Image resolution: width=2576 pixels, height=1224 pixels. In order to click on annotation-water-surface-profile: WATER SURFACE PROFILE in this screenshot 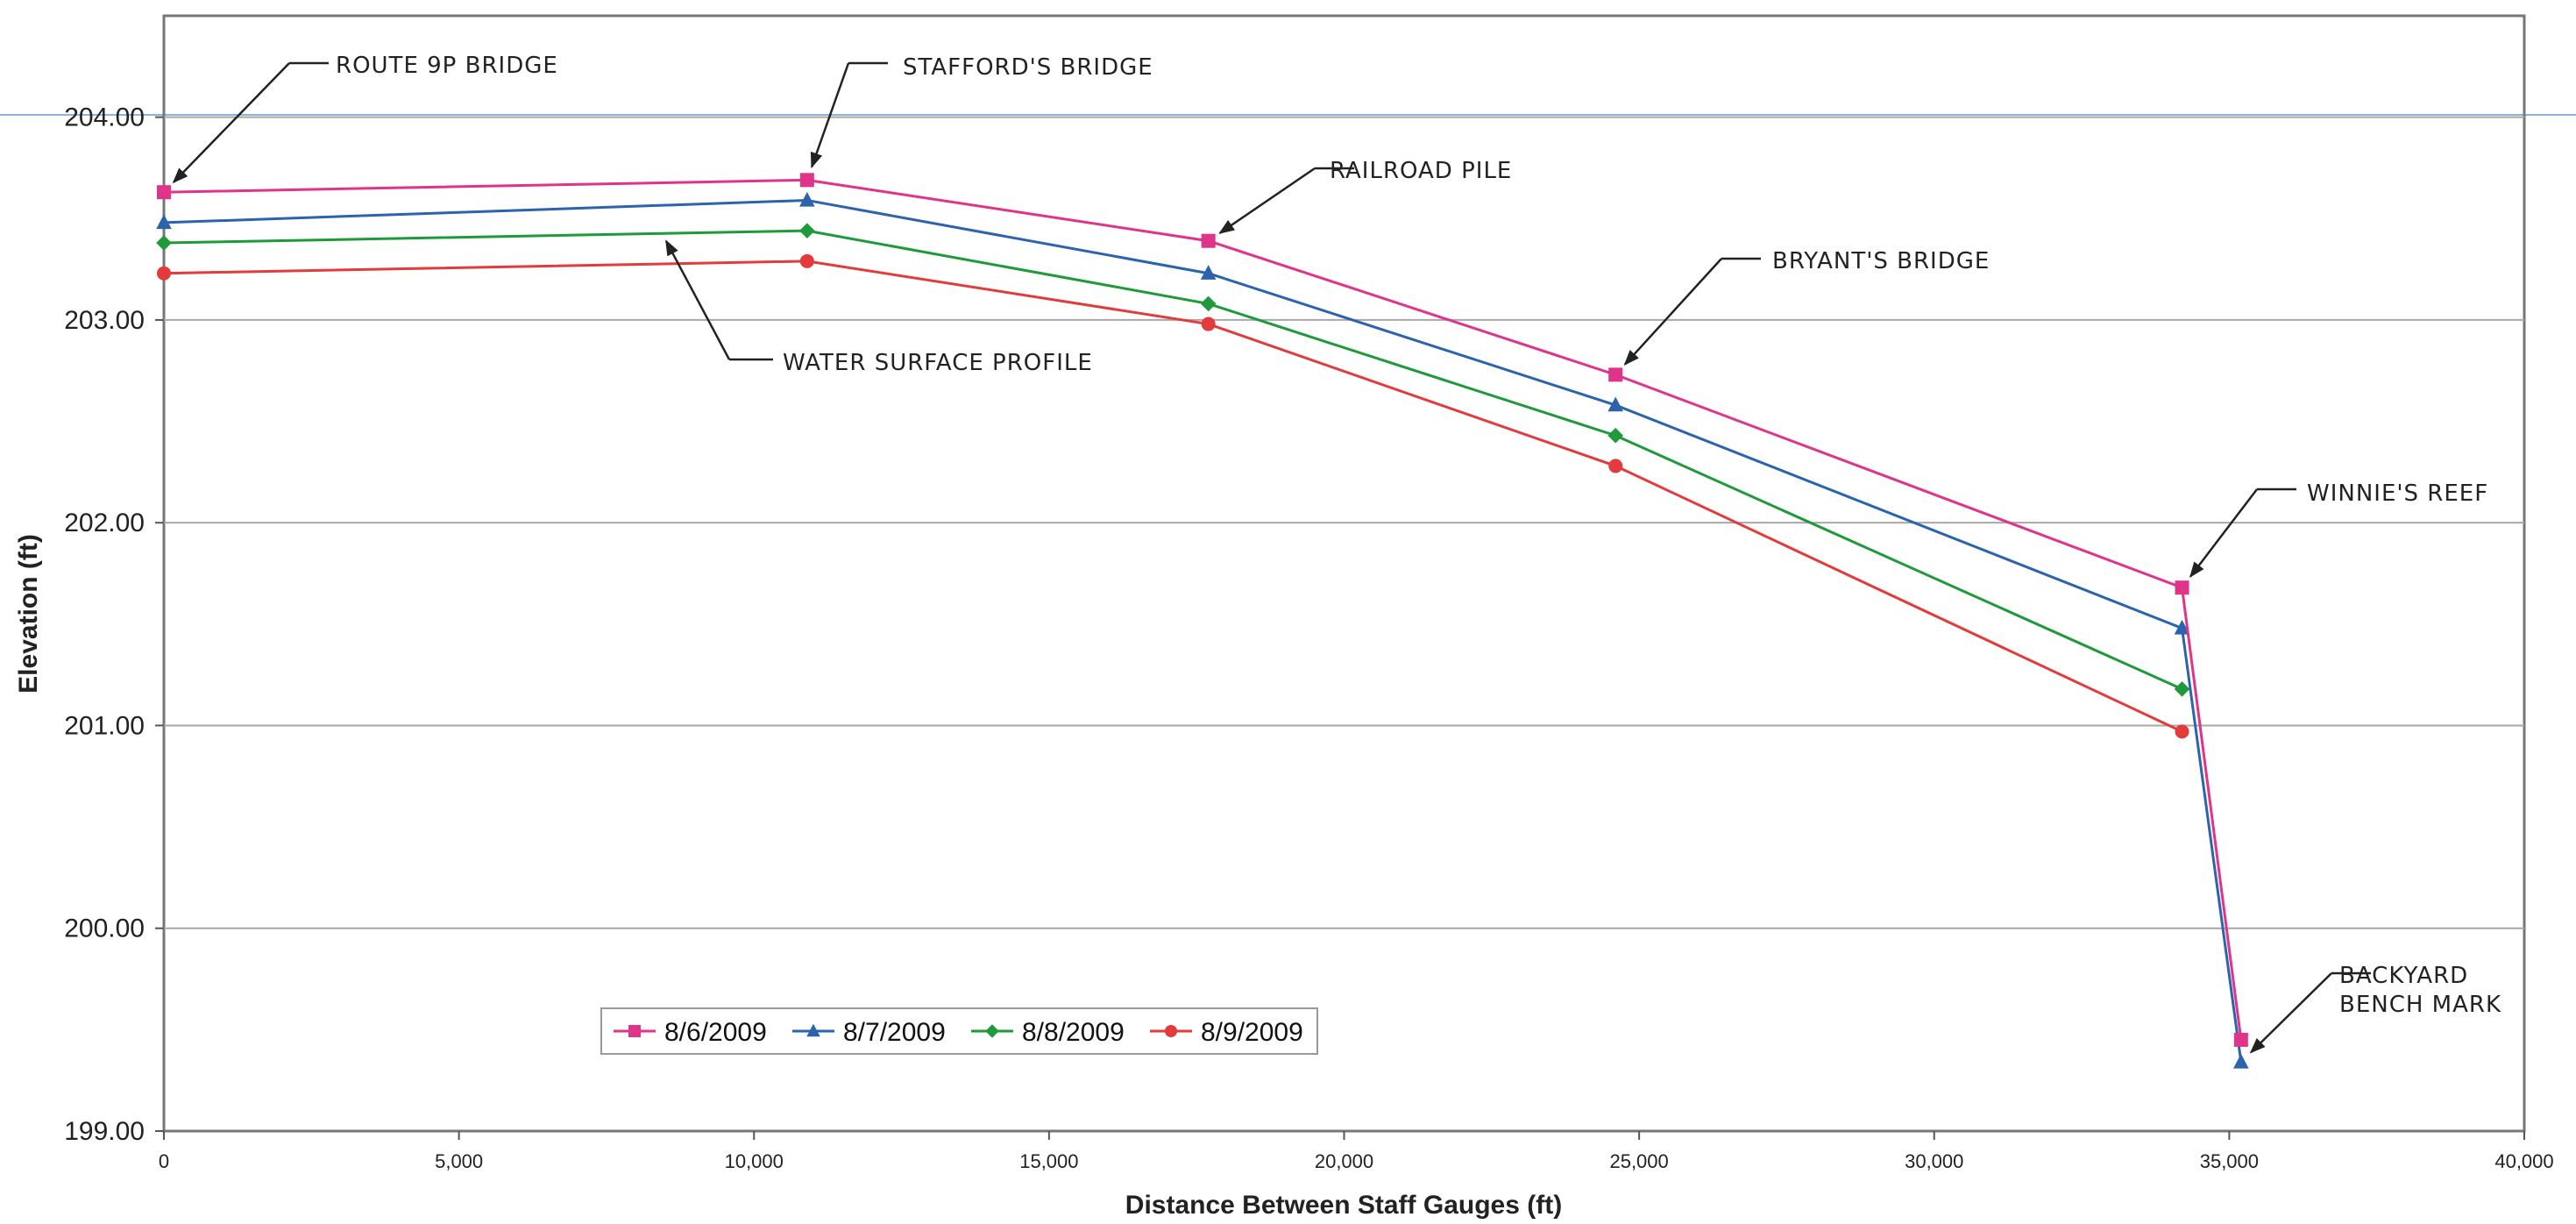, I will do `click(879, 307)`.